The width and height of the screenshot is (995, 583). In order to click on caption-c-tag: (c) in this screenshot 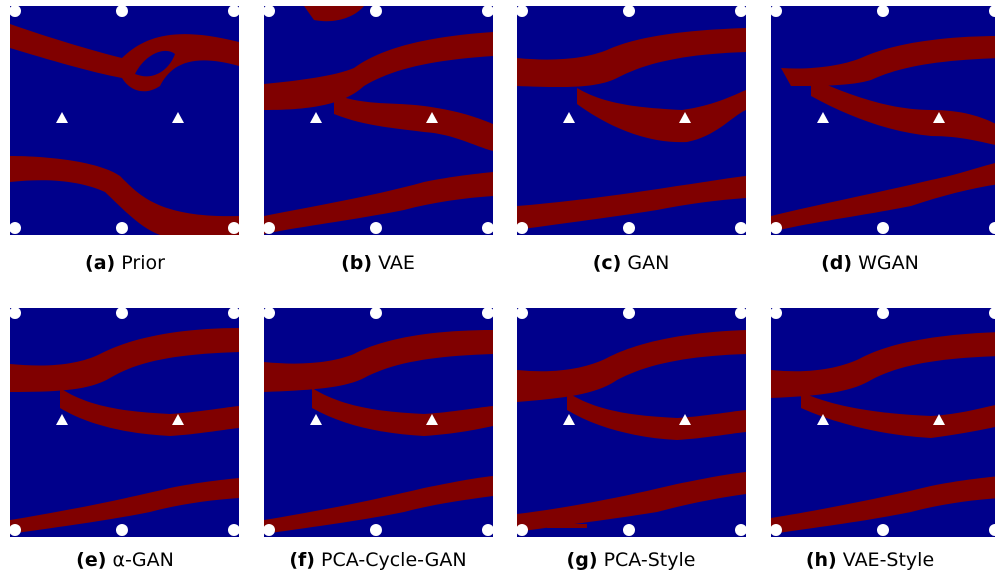, I will do `click(607, 263)`.